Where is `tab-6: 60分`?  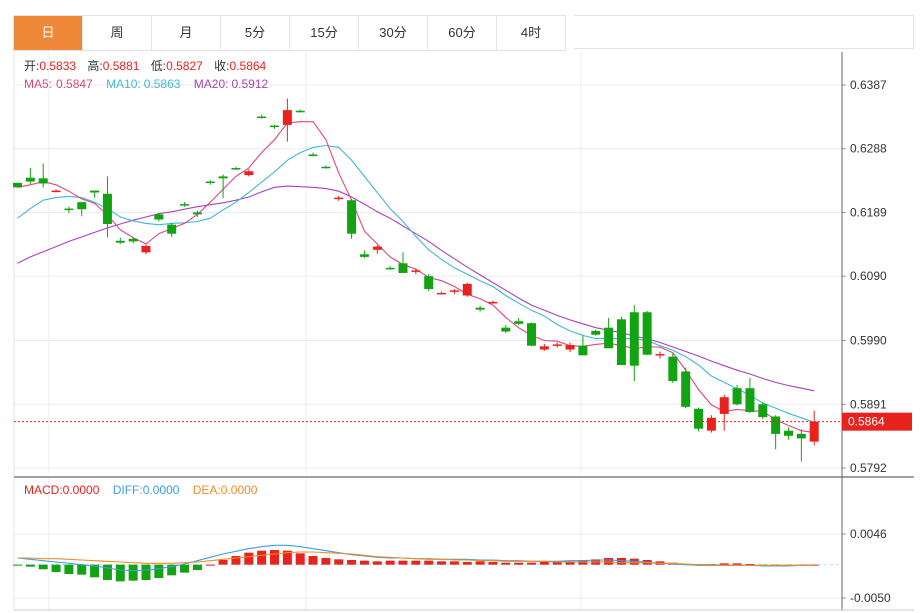 tab-6: 60分 is located at coordinates (462, 33).